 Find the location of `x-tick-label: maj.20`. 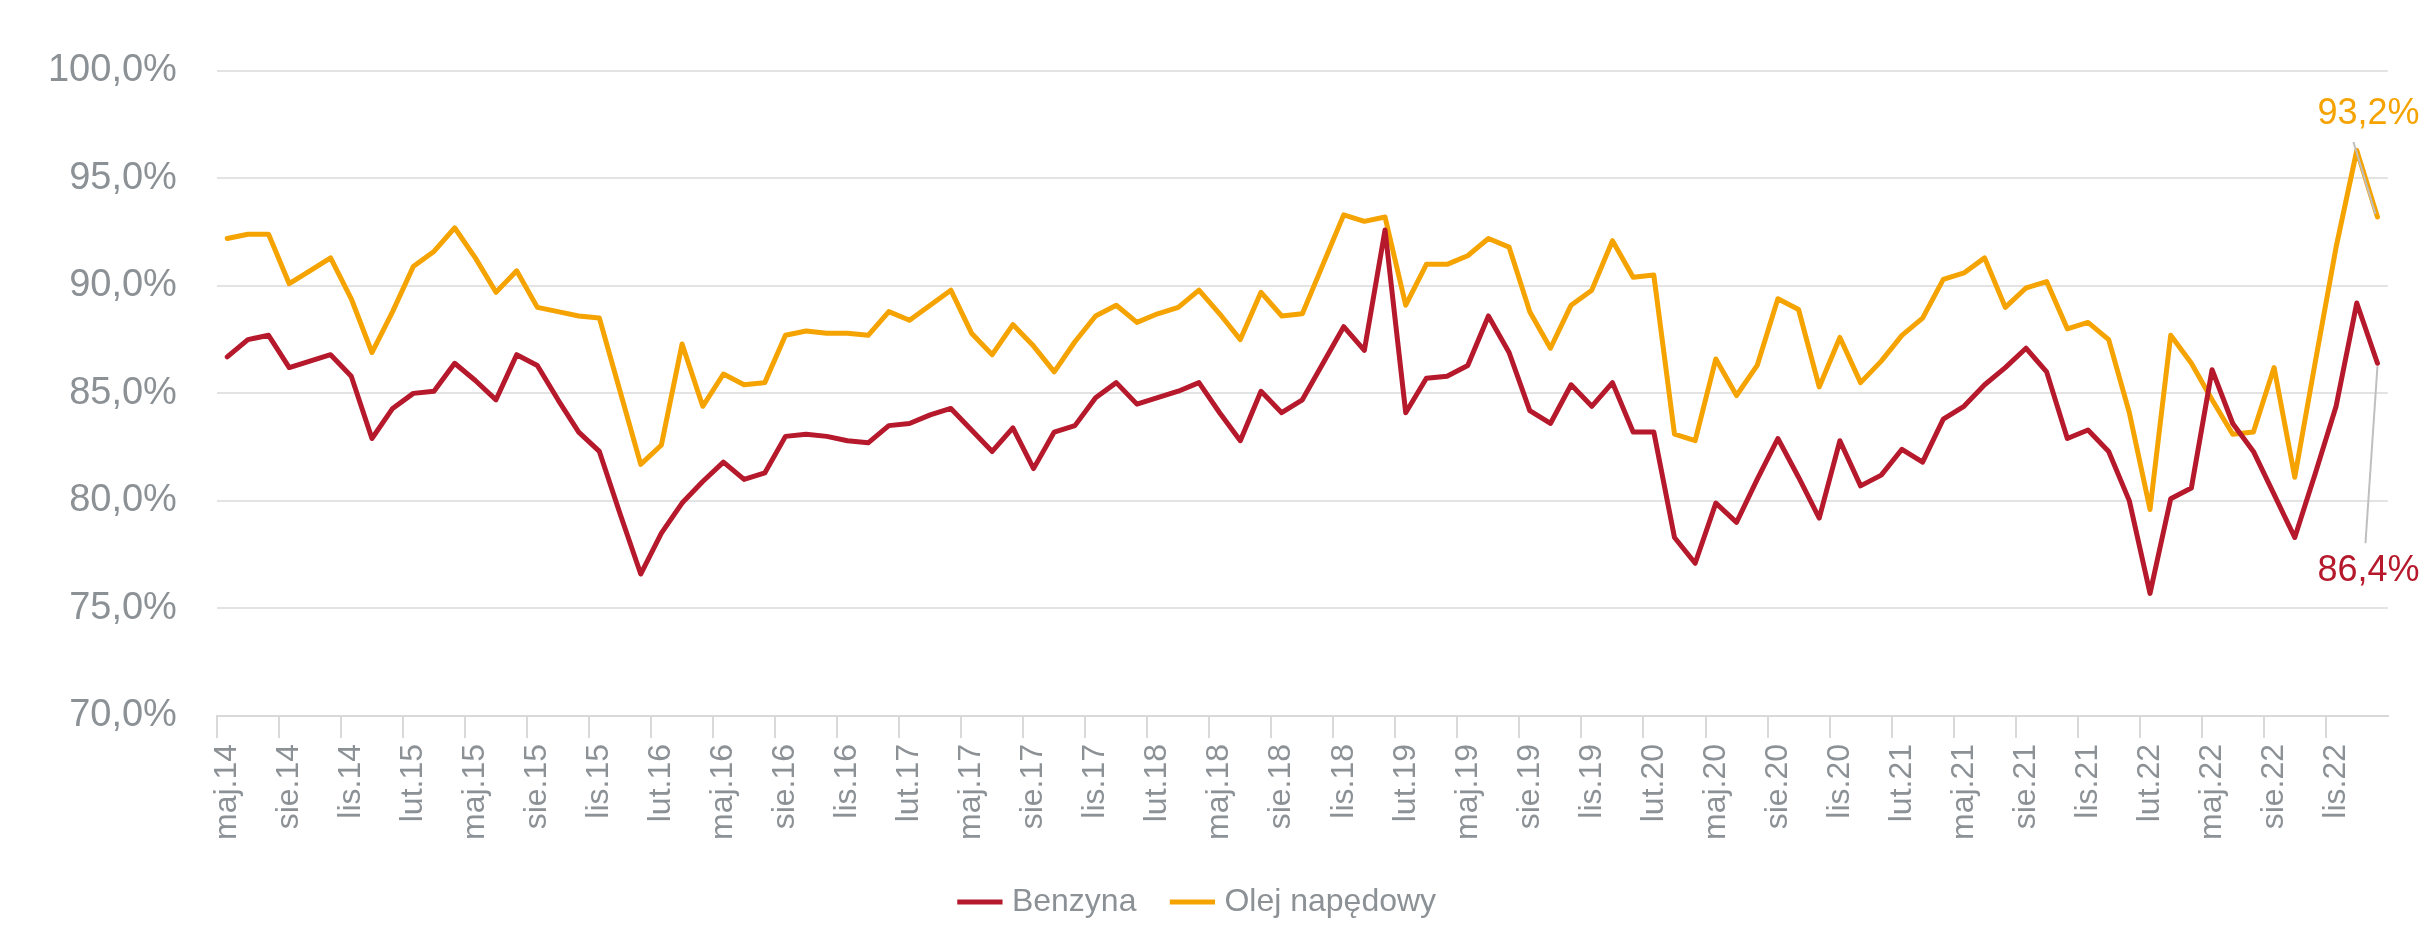

x-tick-label: maj.20 is located at coordinates (1713, 791).